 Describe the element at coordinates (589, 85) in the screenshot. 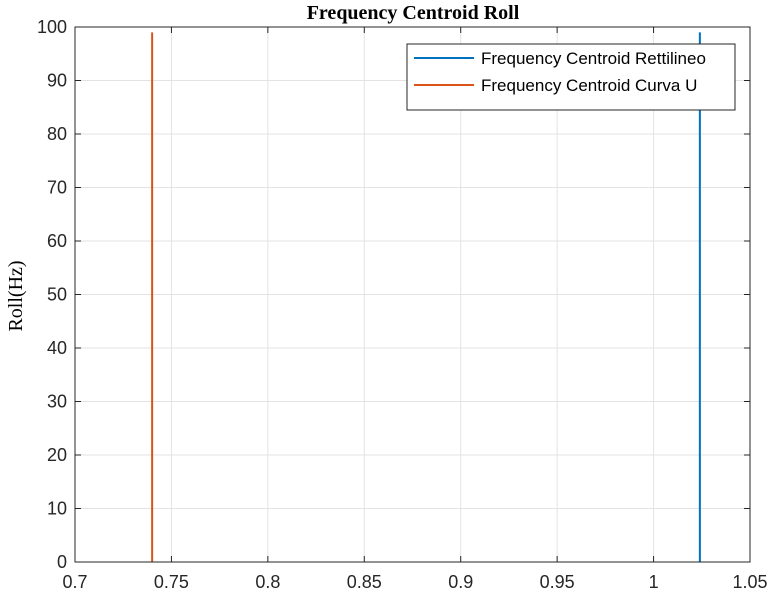

I see `legend-label-2: Frequency Centroid Curva U` at that location.